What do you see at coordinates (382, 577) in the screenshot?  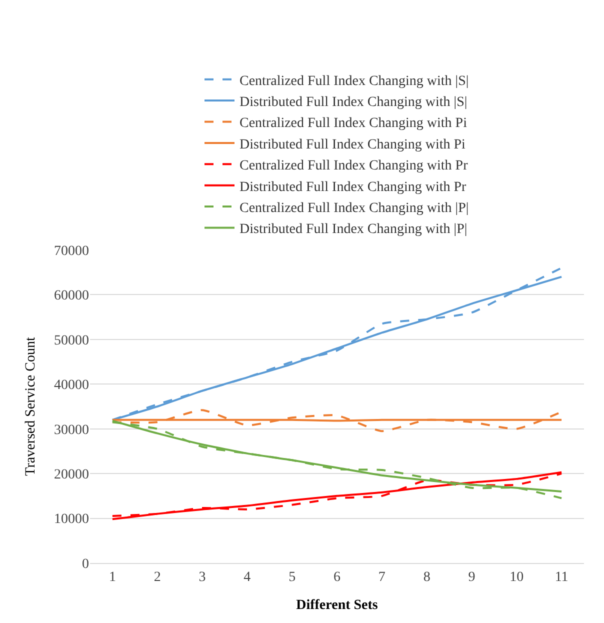 I see `x-tick-label: 7` at bounding box center [382, 577].